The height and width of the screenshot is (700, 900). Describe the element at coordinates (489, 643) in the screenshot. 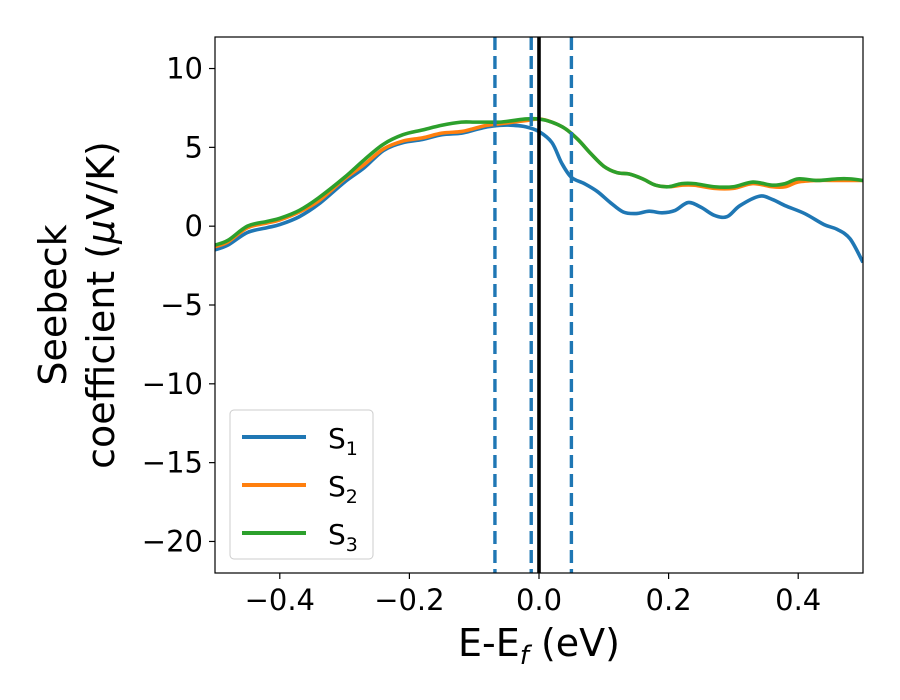

I see `x-axis-label-main: E-E` at that location.